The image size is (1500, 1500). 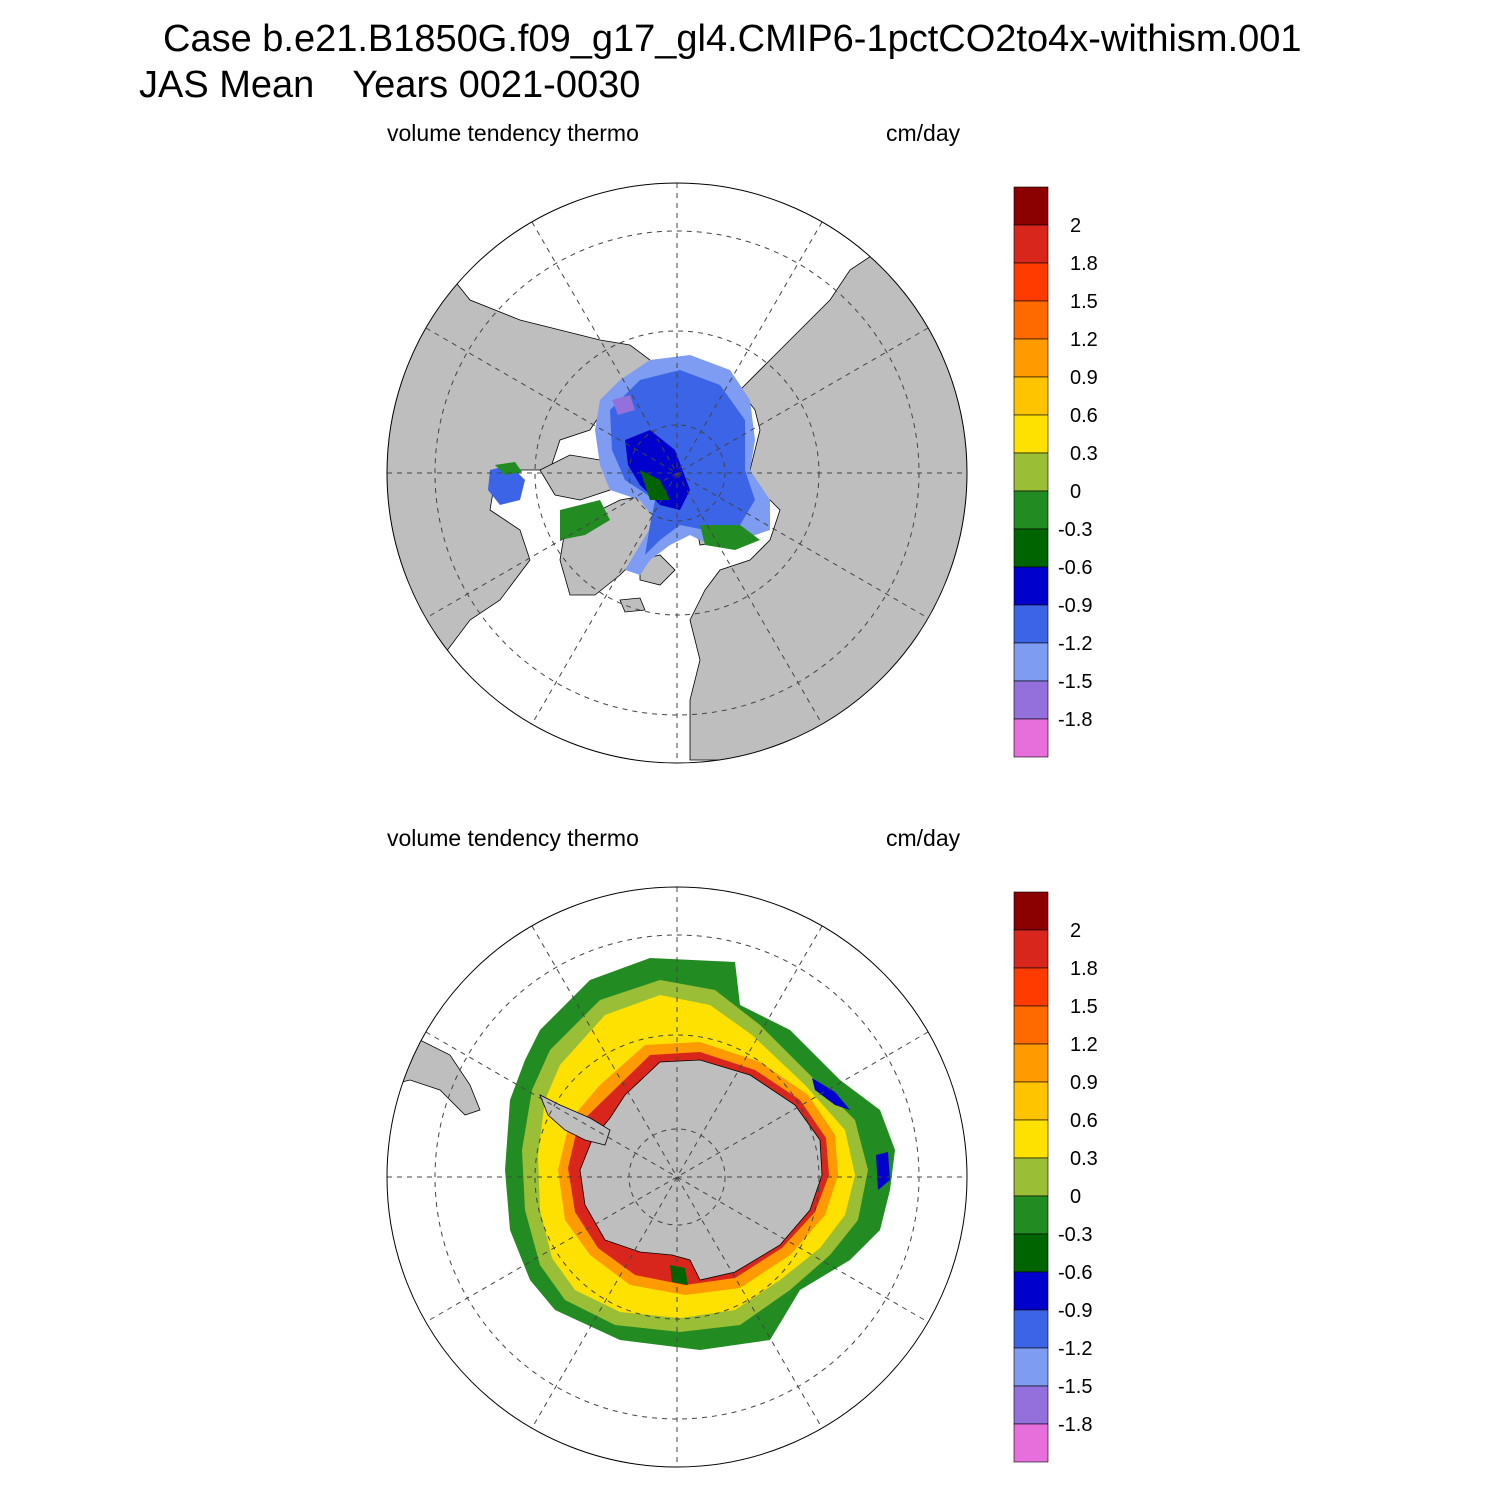 I want to click on south-graticule, so click(x=677, y=1177).